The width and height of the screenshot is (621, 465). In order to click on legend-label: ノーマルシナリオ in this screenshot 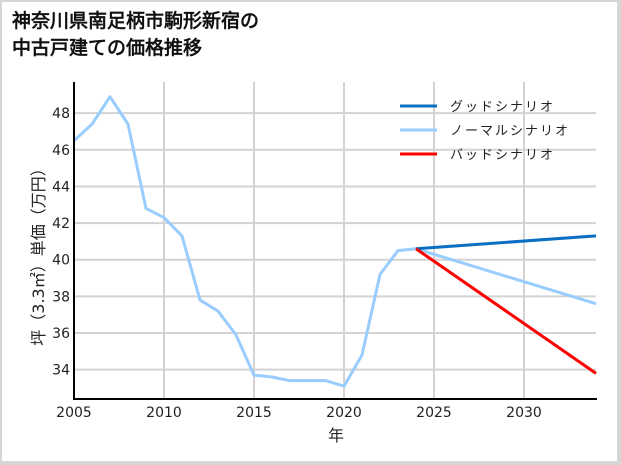, I will do `click(510, 131)`.